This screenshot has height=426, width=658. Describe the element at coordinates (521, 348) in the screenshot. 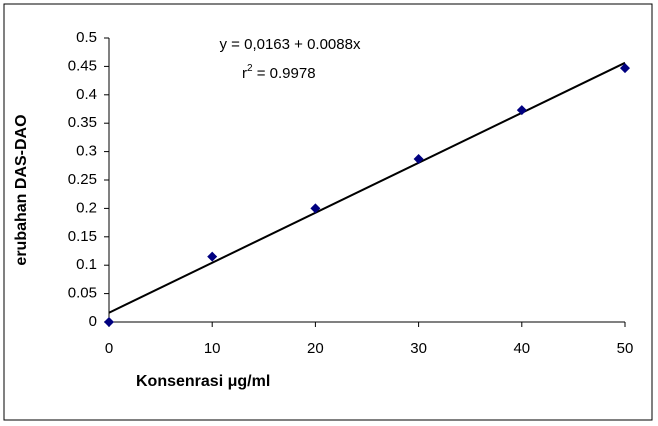

I see `x-tick-label: 40` at that location.